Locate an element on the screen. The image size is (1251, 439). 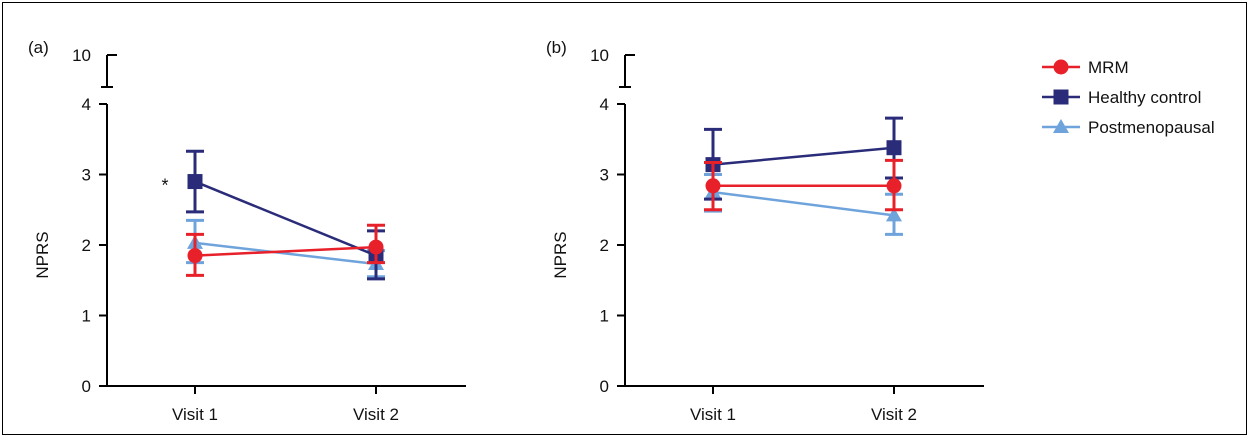
legend-label: MRM is located at coordinates (1108, 67).